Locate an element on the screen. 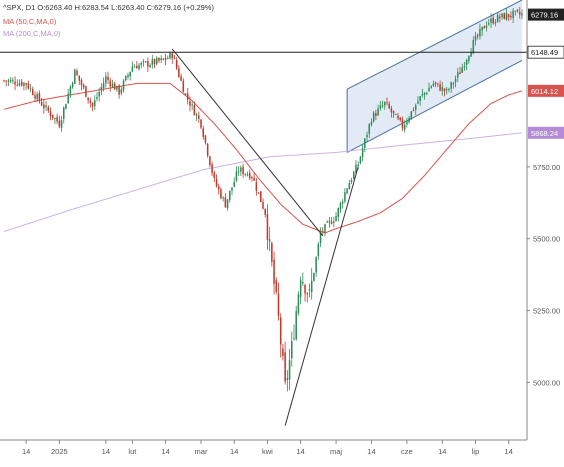 The image size is (564, 467). y-tick-label: 5000.00 is located at coordinates (546, 382).